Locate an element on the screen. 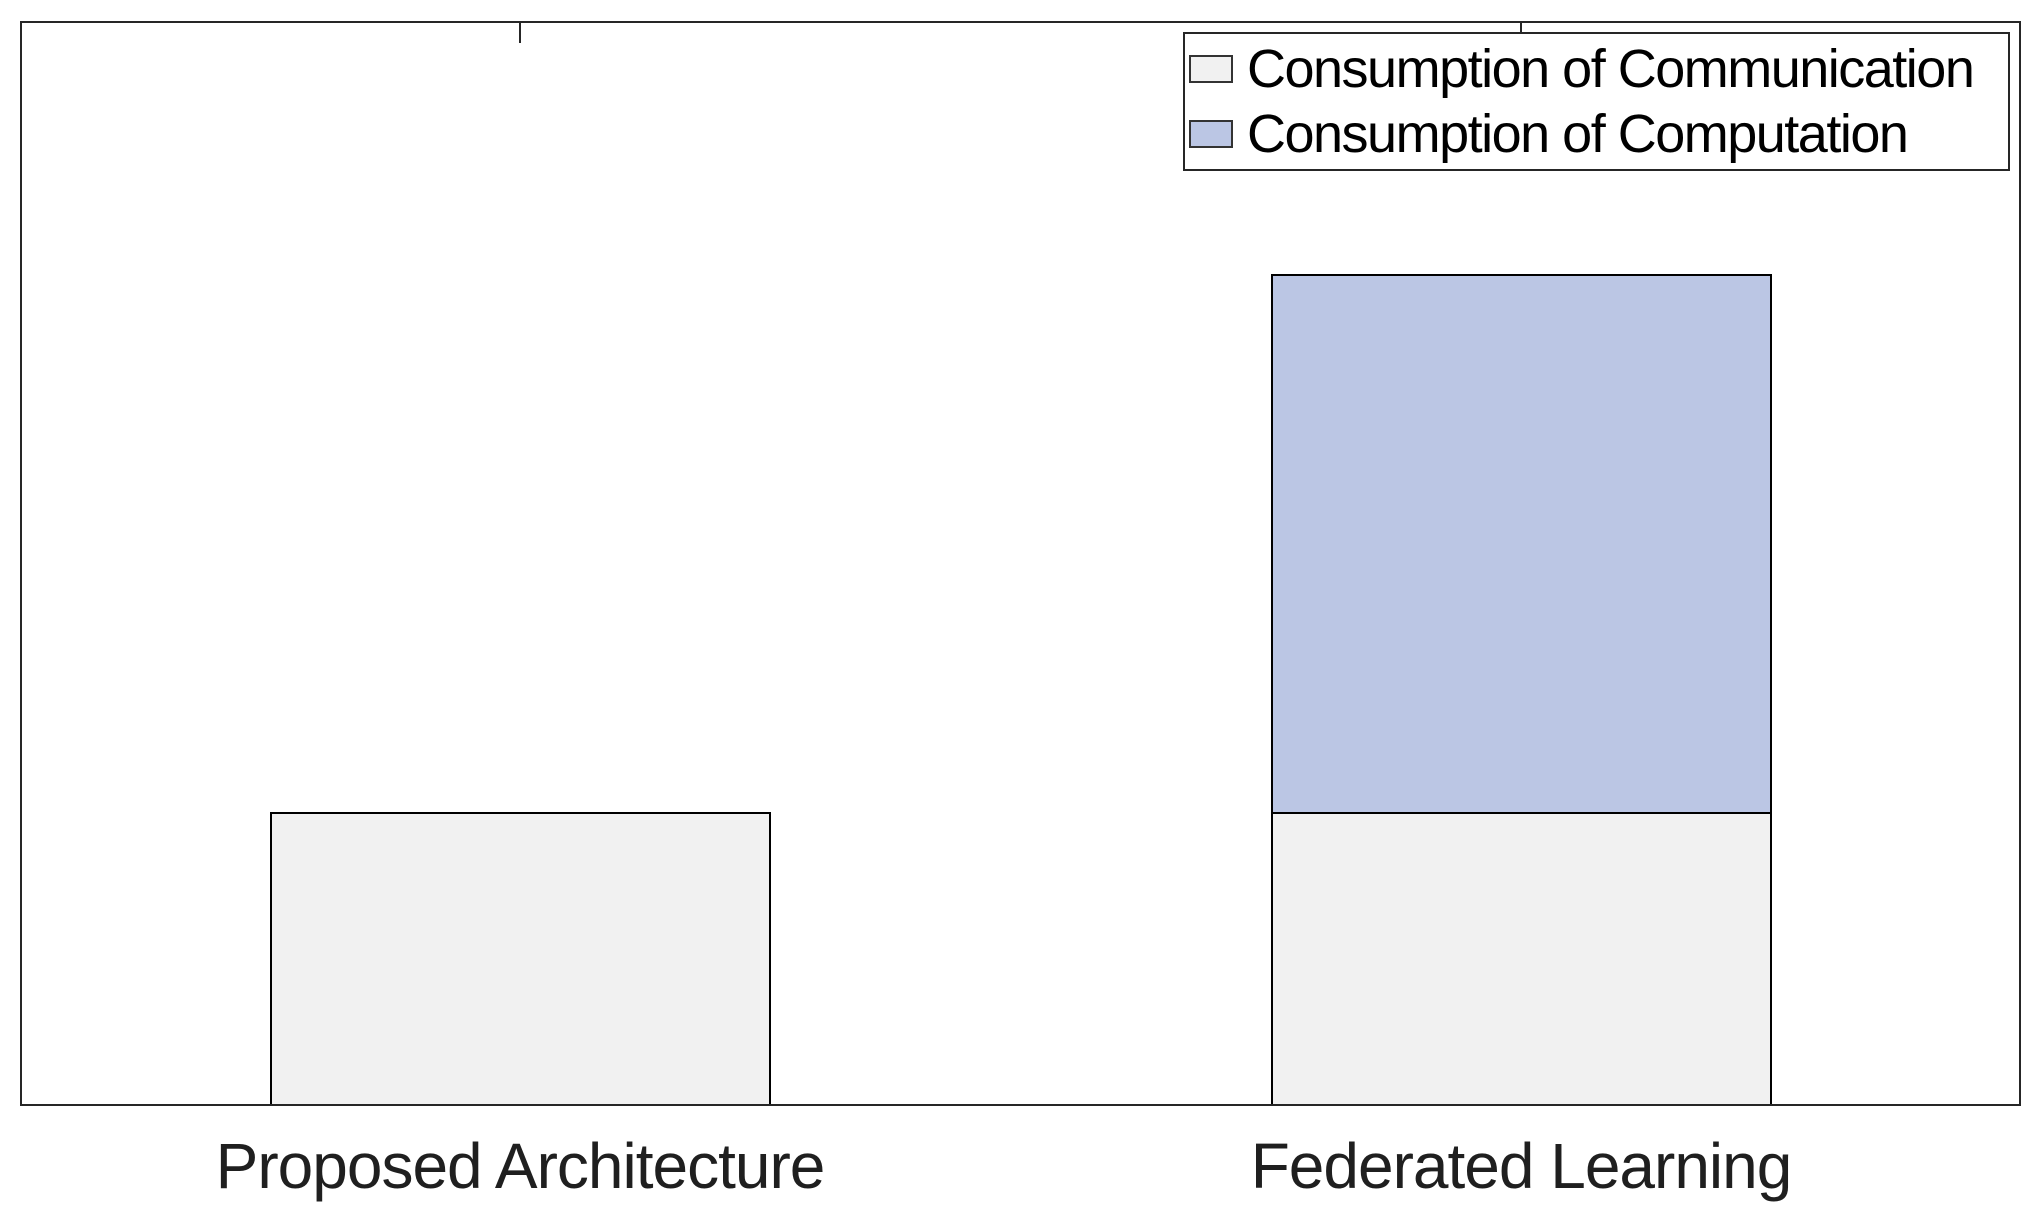 This screenshot has width=2042, height=1213. bar-segment-computation is located at coordinates (1521, 544).